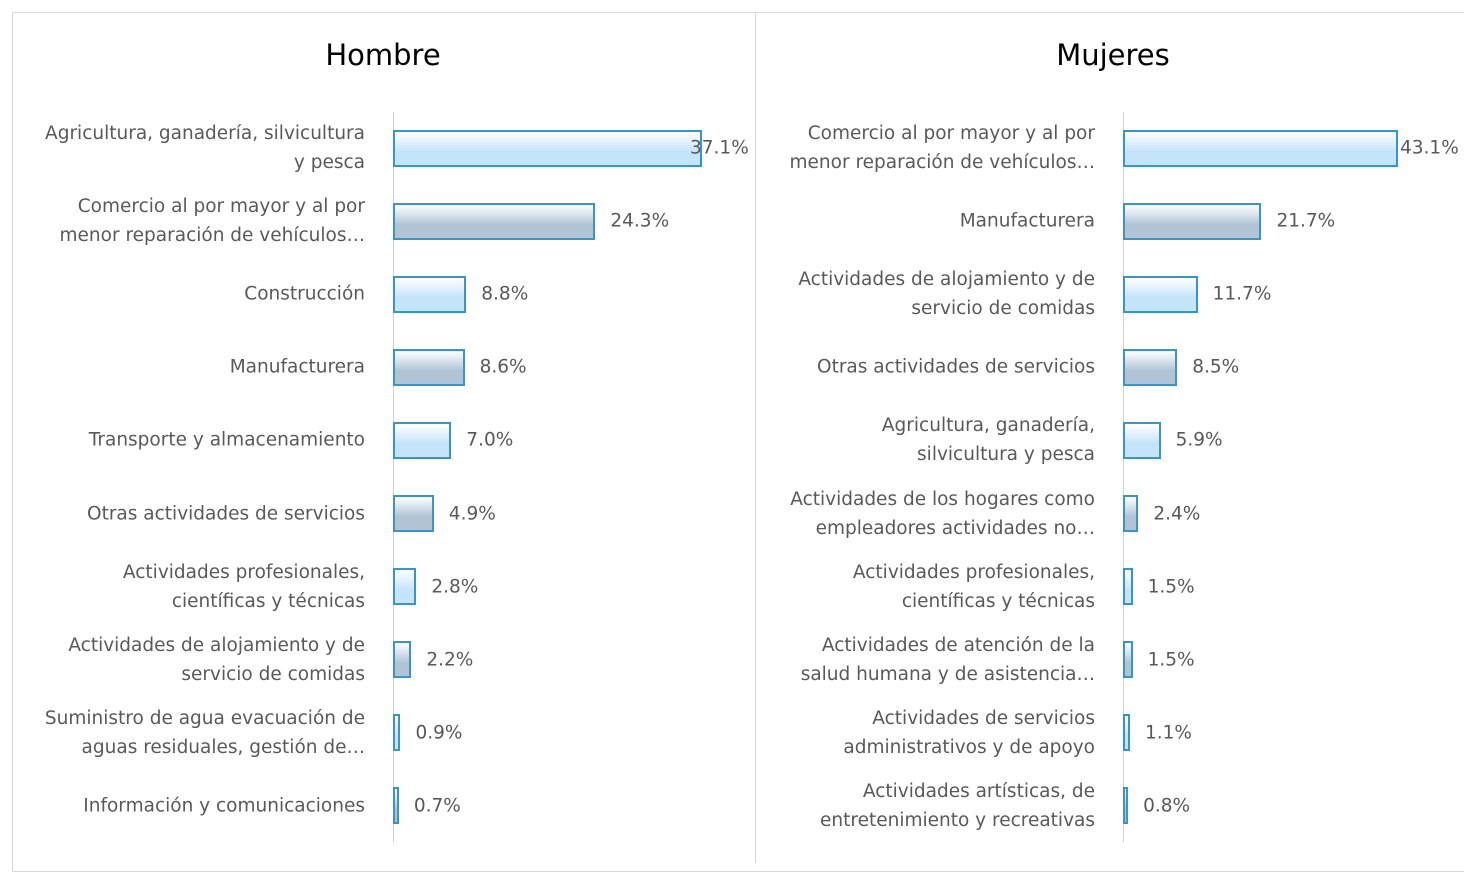  I want to click on value-label: 8.8%, so click(505, 294).